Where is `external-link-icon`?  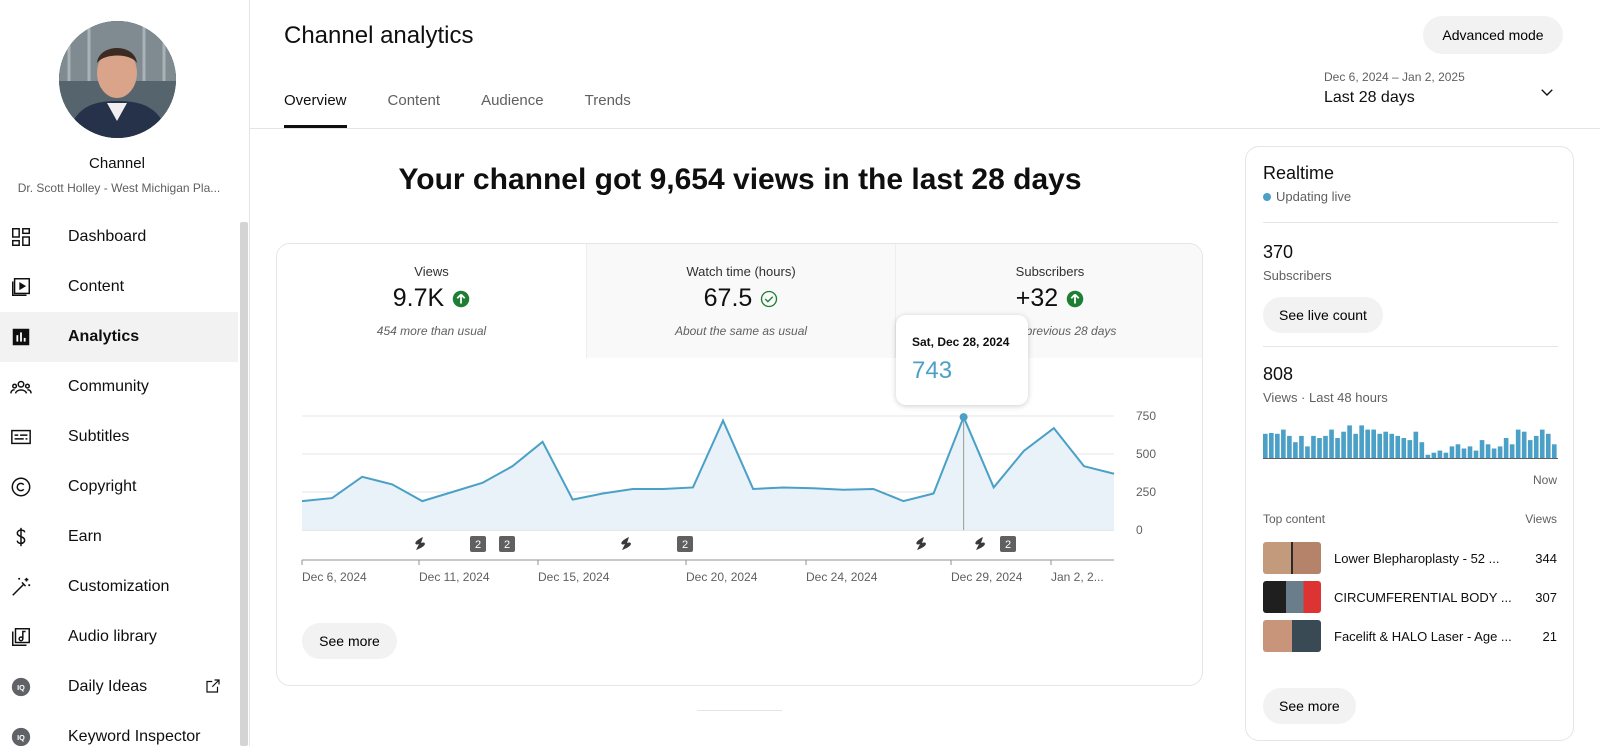 external-link-icon is located at coordinates (213, 686).